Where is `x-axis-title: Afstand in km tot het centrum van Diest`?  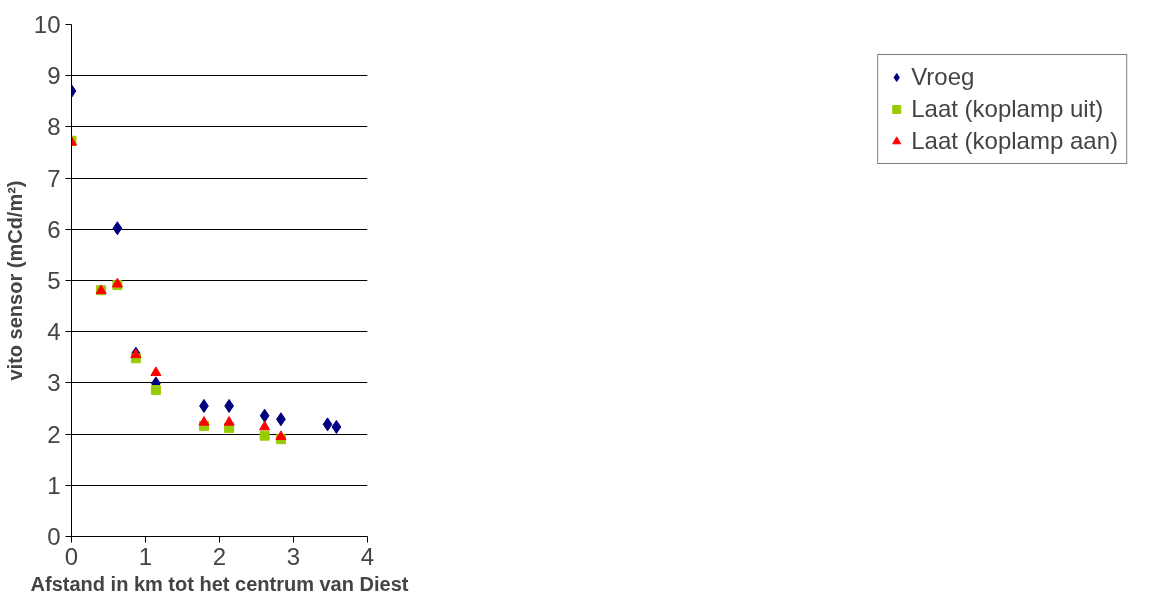 x-axis-title: Afstand in km tot het centrum van Diest is located at coordinates (219, 583).